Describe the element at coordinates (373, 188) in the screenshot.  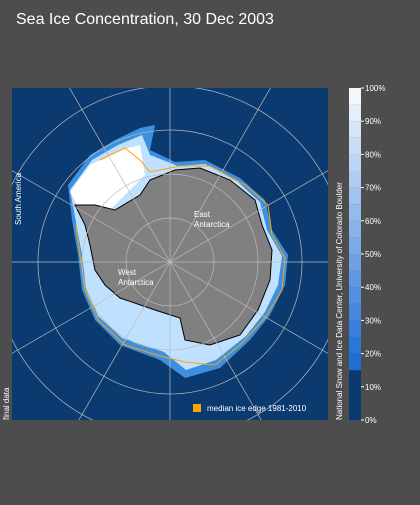
I see `colorbar-tick-label: 70%` at that location.